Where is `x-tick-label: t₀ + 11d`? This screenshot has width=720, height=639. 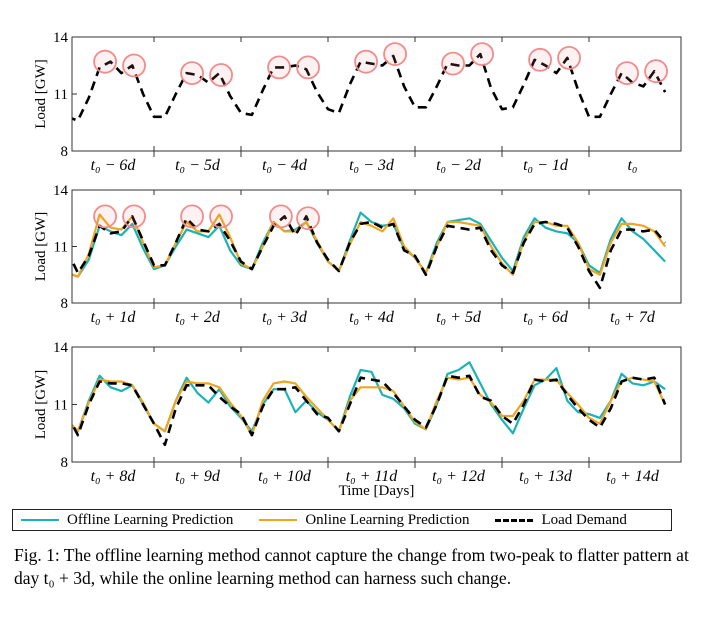 x-tick-label: t₀ + 11d is located at coordinates (372, 476).